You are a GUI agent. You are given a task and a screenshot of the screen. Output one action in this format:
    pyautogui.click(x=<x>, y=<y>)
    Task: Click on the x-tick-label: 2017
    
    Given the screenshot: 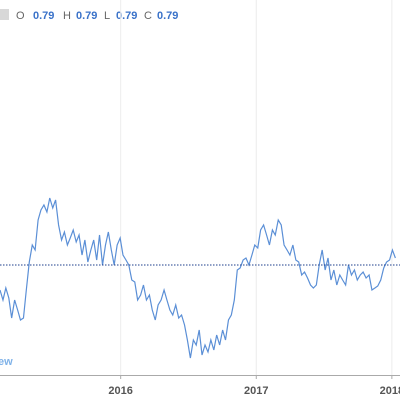 What is the action you would take?
    pyautogui.click(x=256, y=391)
    